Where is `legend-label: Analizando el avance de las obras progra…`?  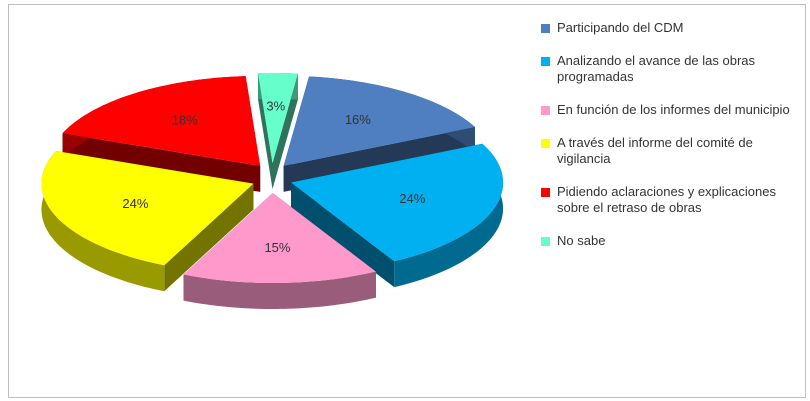
legend-label: Analizando el avance de las obras progra… is located at coordinates (656, 68).